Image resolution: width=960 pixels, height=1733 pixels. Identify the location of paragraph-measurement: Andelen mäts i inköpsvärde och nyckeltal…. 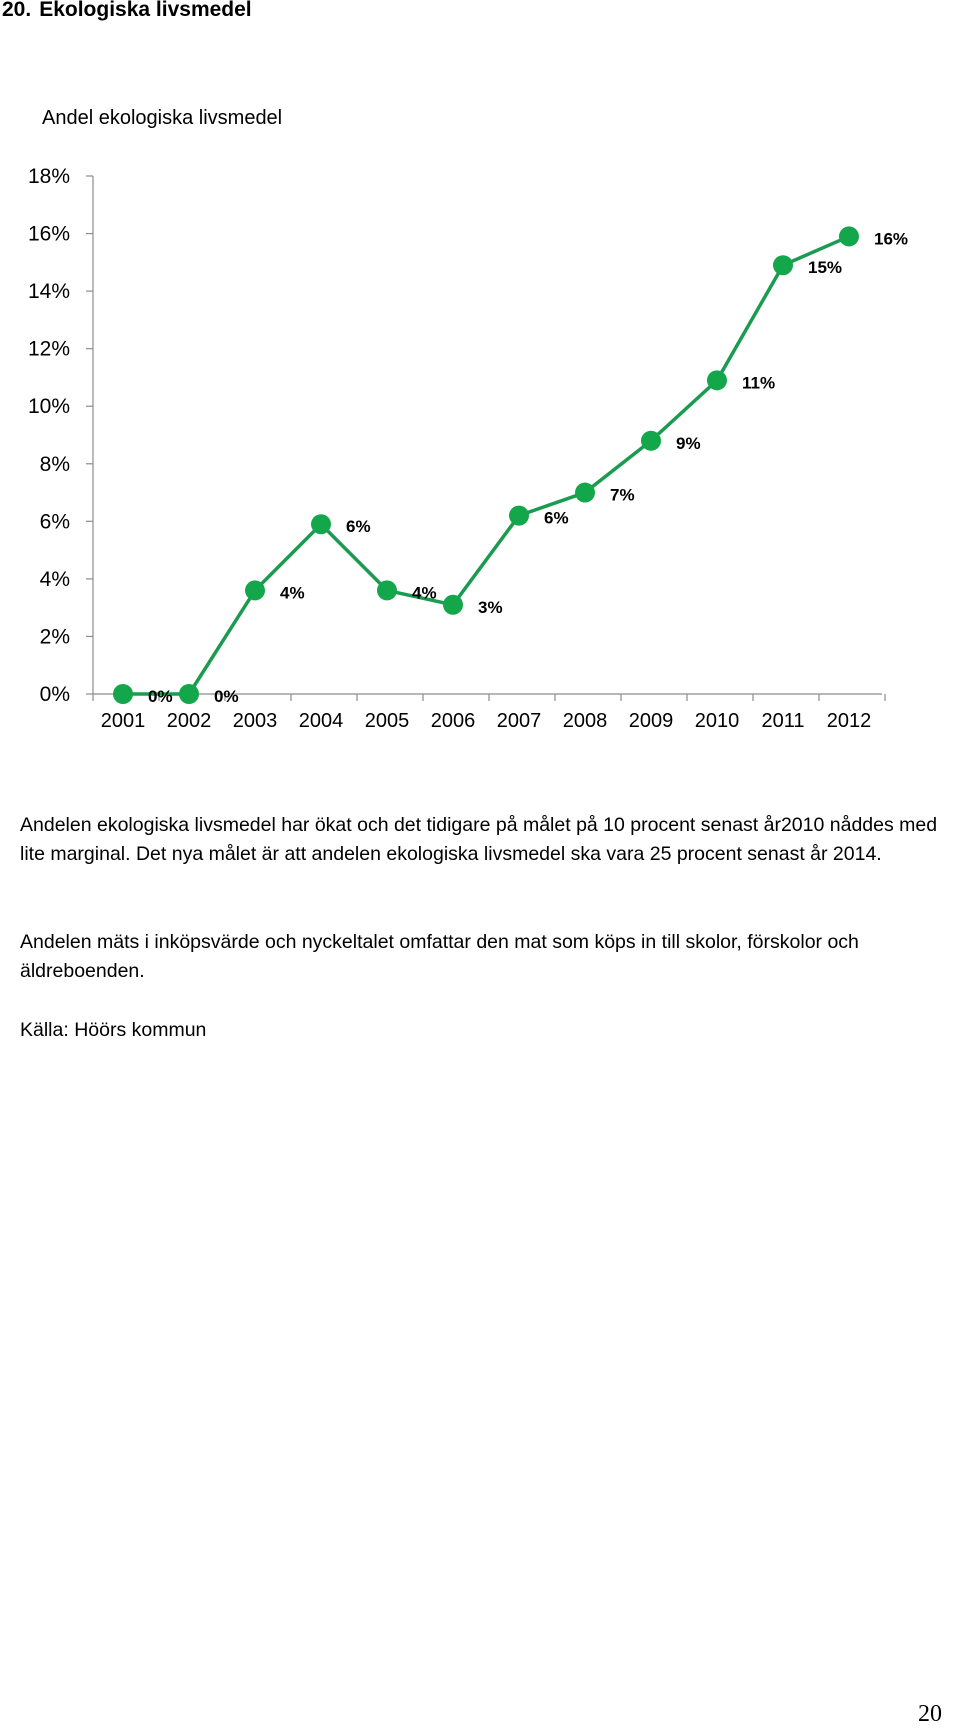
(439, 956).